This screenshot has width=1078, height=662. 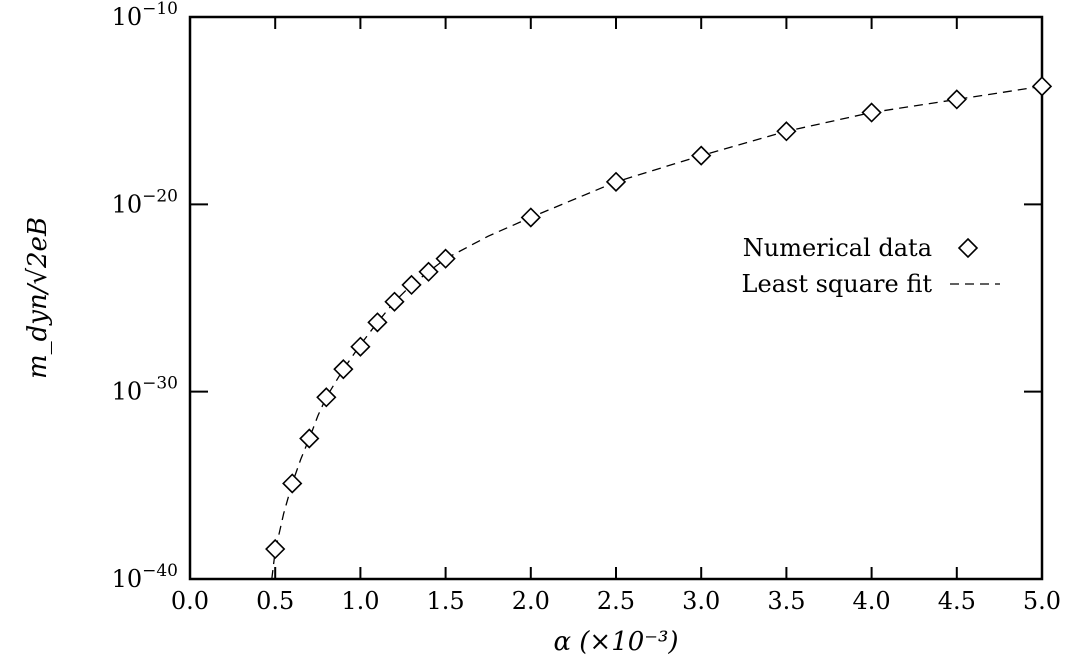 I want to click on x-tick-label: 0.5, so click(x=275, y=601).